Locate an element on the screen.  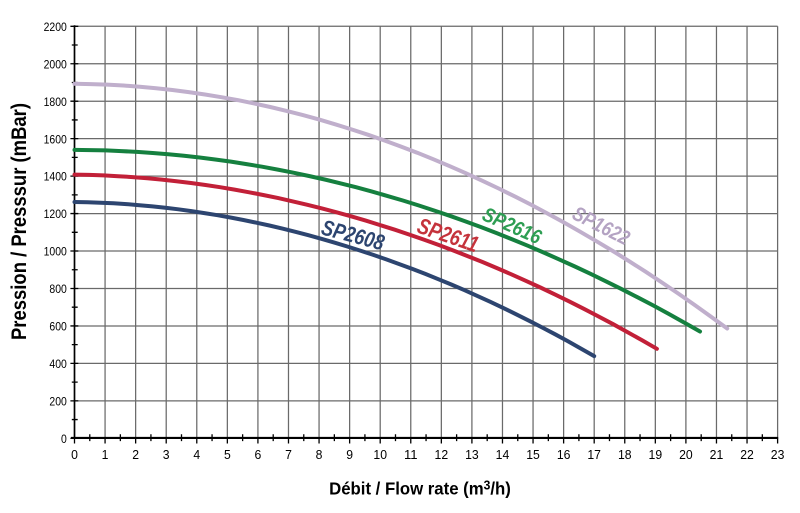
svg-text: 1200 is located at coordinates (55, 214).